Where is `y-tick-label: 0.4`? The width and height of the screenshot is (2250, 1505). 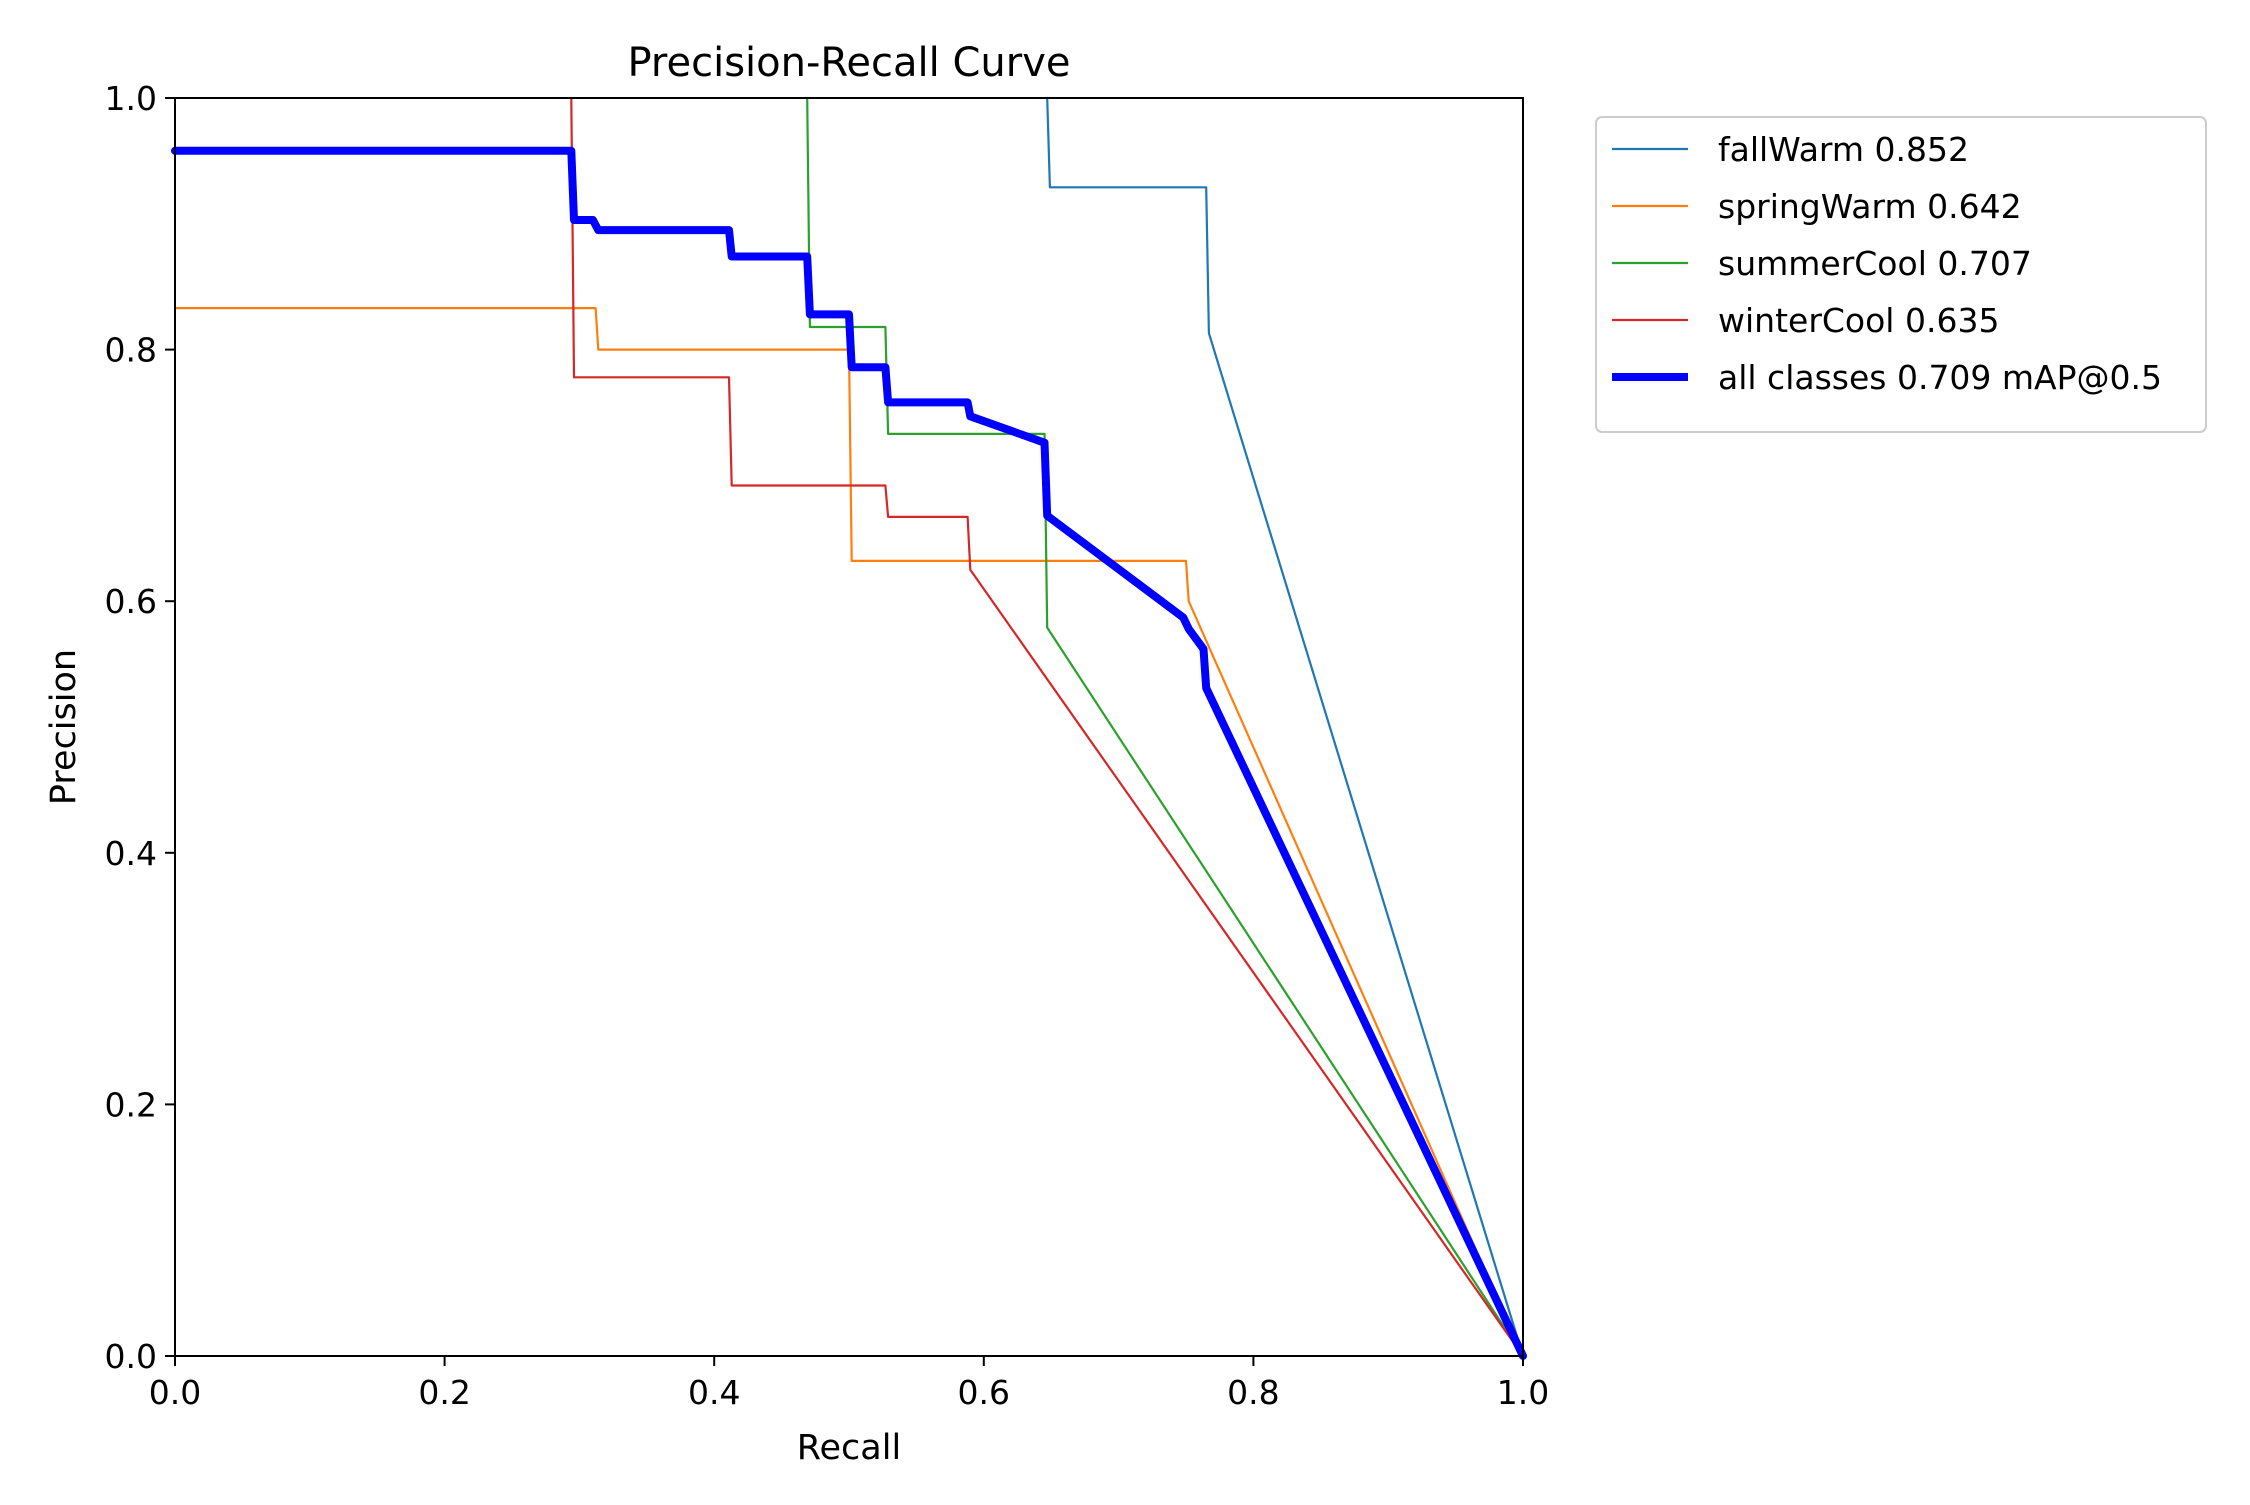 y-tick-label: 0.4 is located at coordinates (131, 853).